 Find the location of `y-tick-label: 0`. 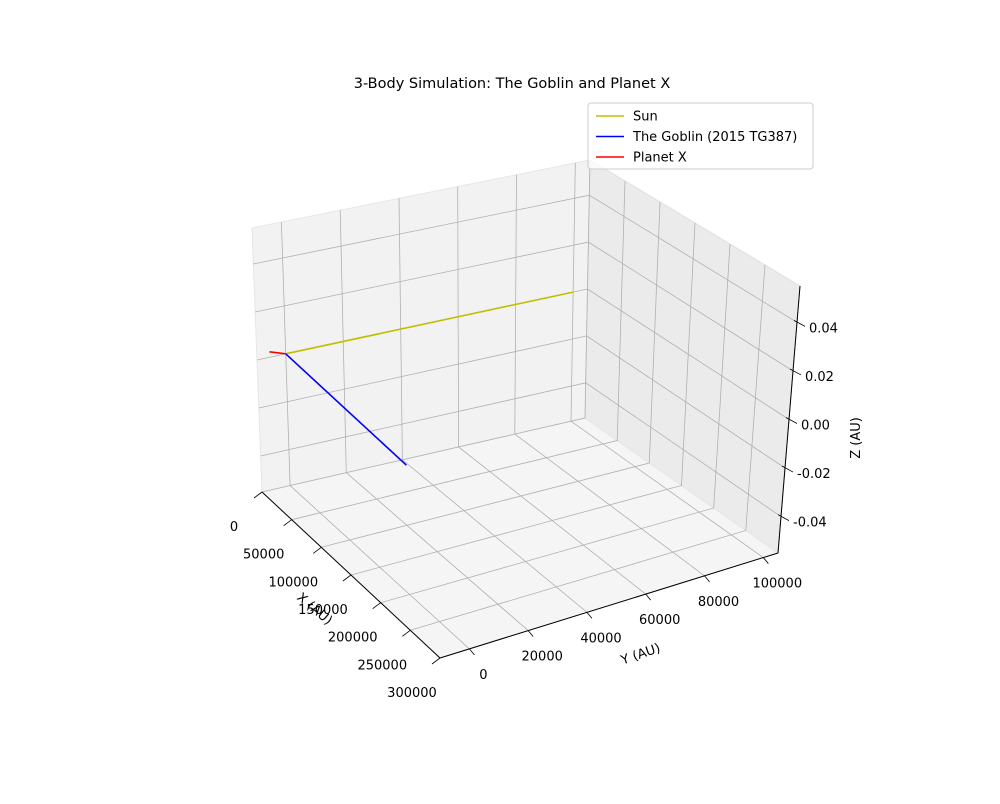

y-tick-label: 0 is located at coordinates (483, 675).